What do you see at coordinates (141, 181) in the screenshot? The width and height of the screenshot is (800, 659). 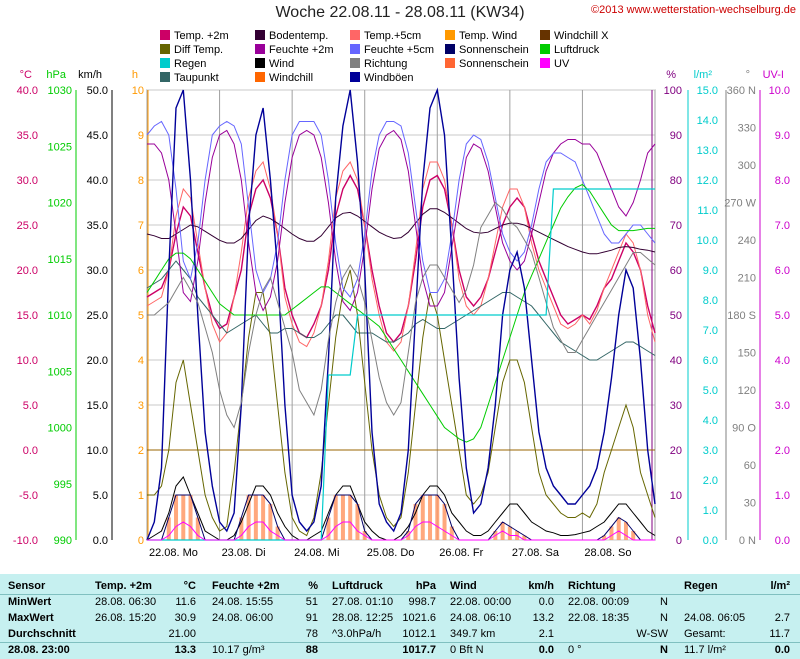 I see `y-tick-label: 8` at bounding box center [141, 181].